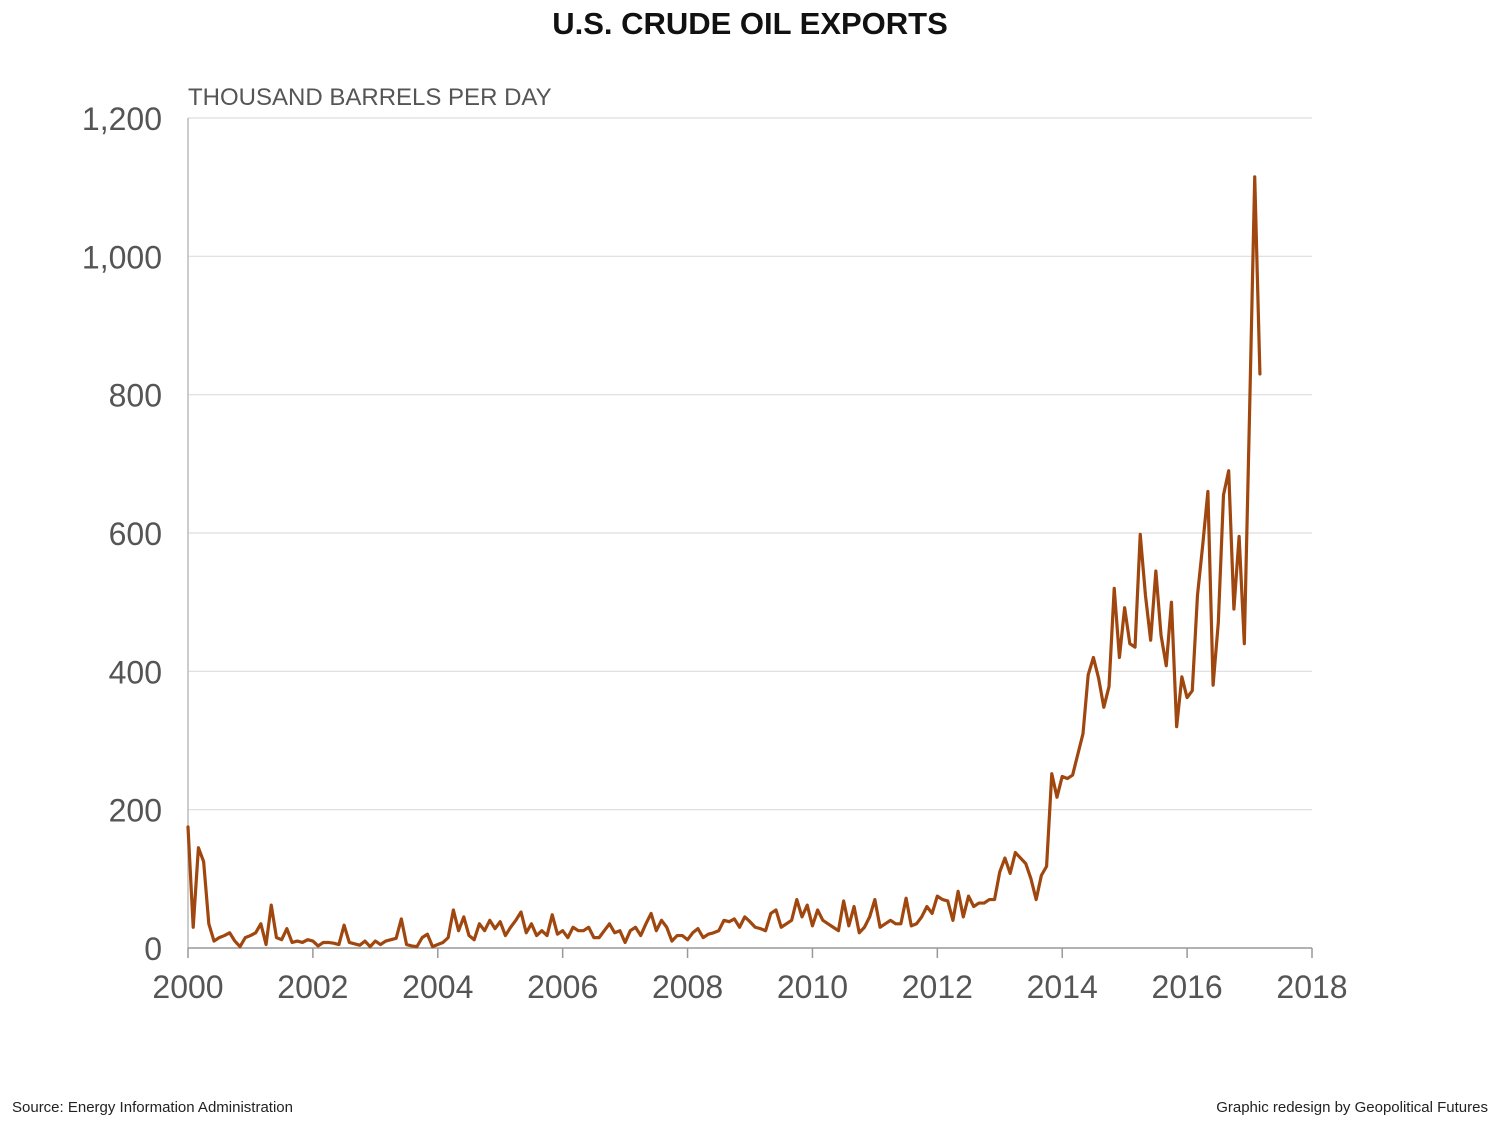 Image resolution: width=1500 pixels, height=1125 pixels. What do you see at coordinates (122, 119) in the screenshot?
I see `y-tick-label: 1,200` at bounding box center [122, 119].